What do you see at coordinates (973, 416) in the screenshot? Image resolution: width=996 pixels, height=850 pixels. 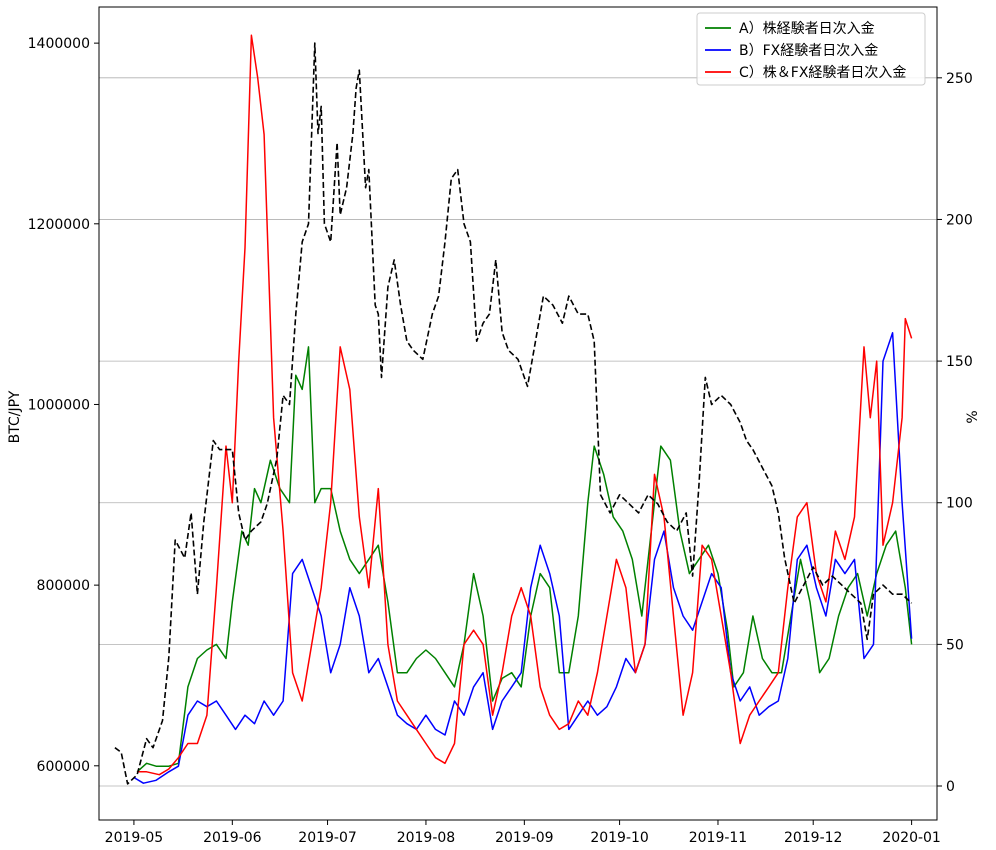 I see `y-right-axis-title: %` at bounding box center [973, 416].